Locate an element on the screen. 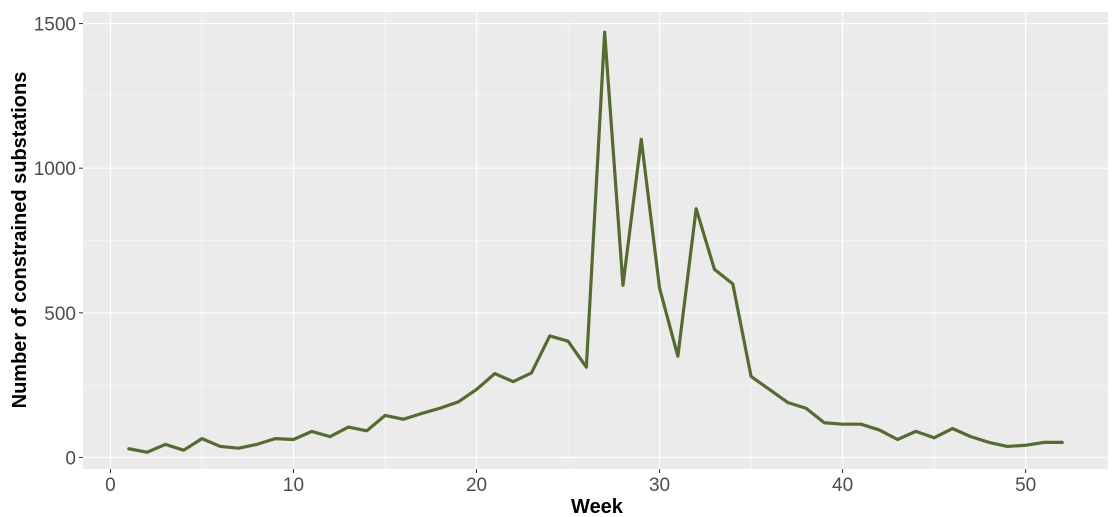 Image resolution: width=1112 pixels, height=517 pixels. y-axis-ticks: 0 500 1000 1500 is located at coordinates (58, 242).